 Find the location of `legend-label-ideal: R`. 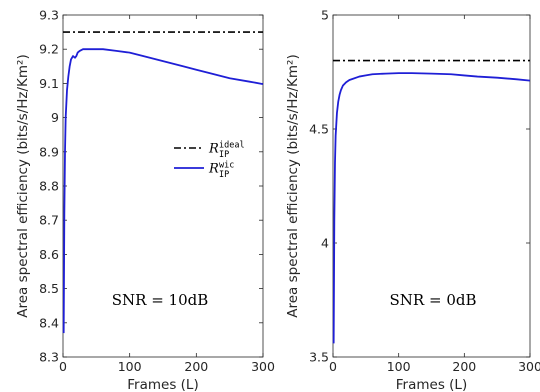

legend-label-ideal: R is located at coordinates (213, 149).